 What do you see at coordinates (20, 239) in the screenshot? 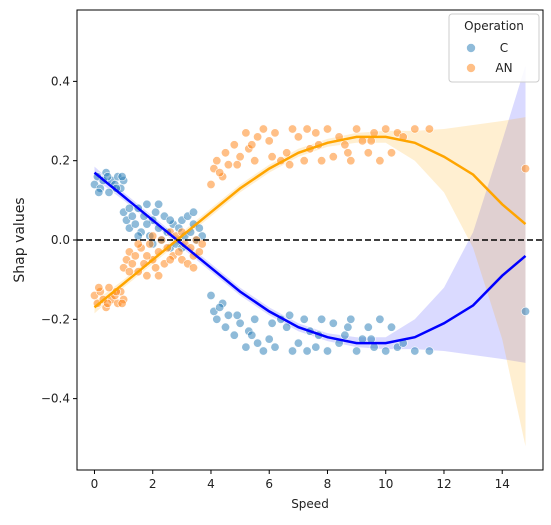
I see `y-axis-label: Shap values` at bounding box center [20, 239].